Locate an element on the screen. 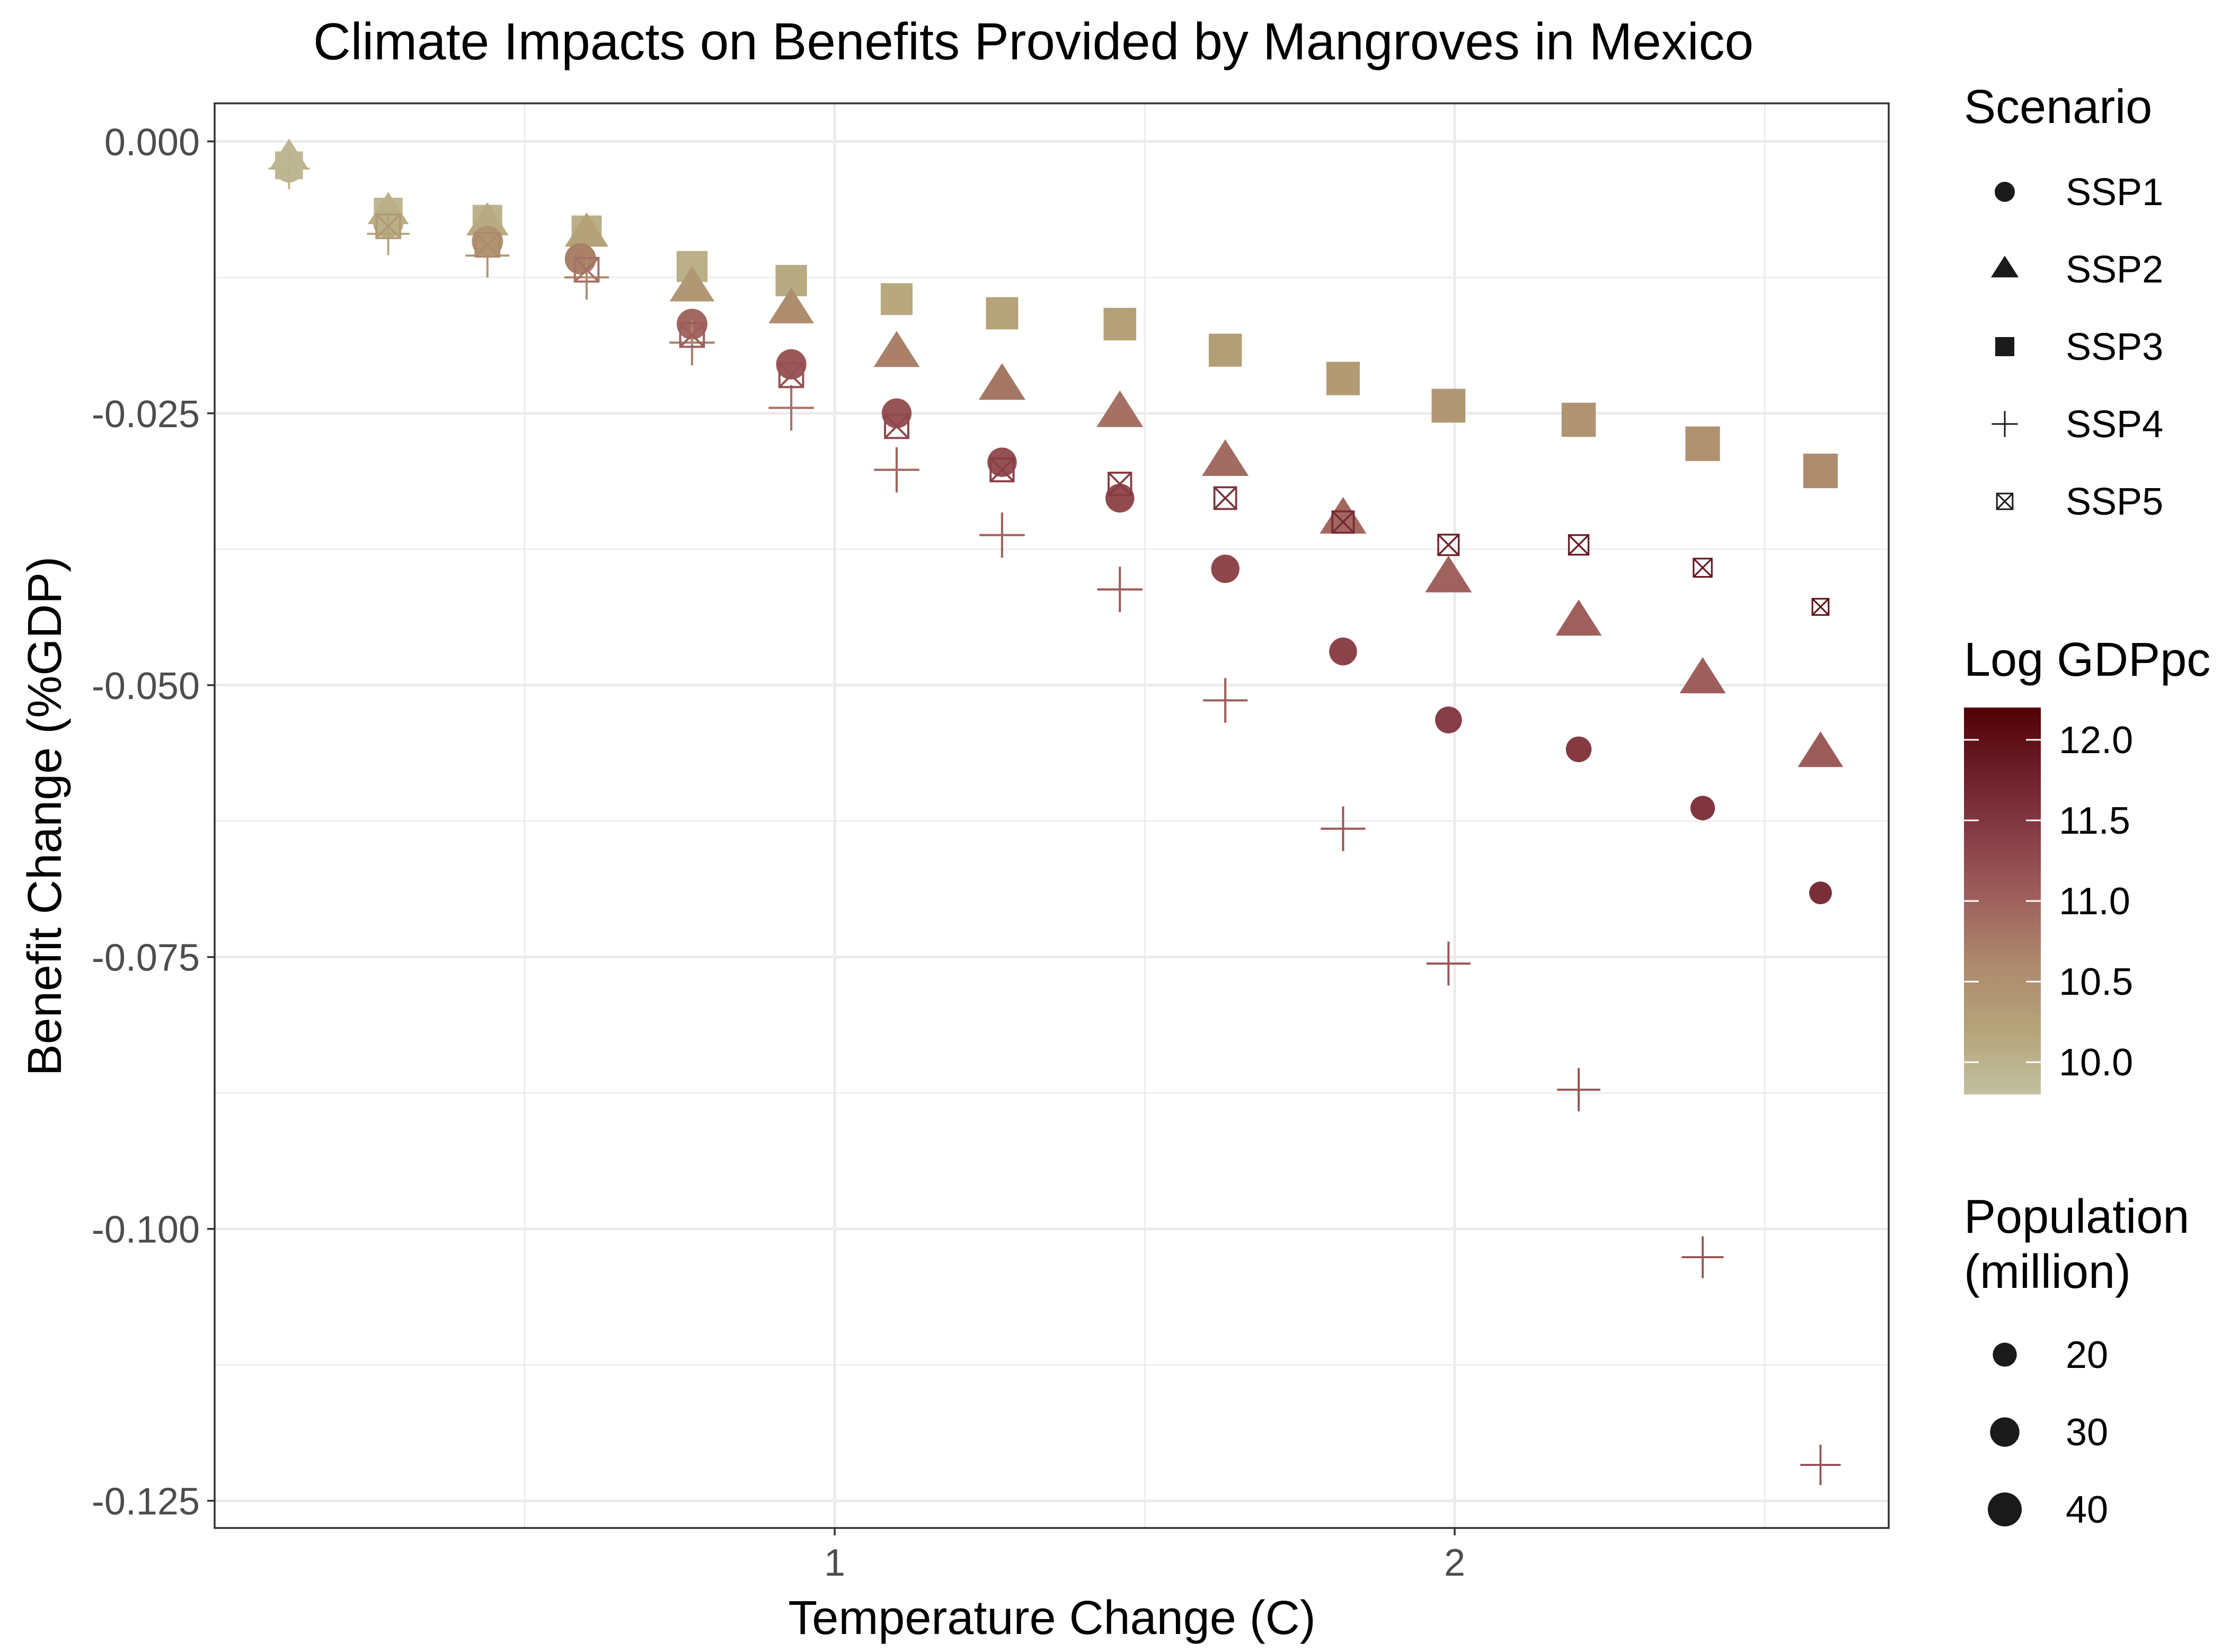  legend-gdp: Log GDPpc 10.0 10.5 11.0 11.5 12.0 is located at coordinates (2087, 863).